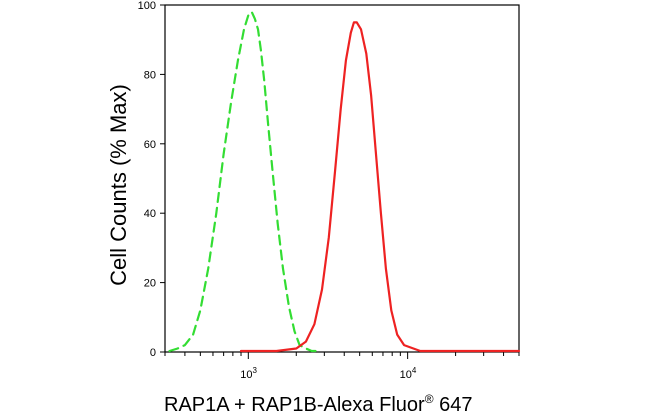 The width and height of the screenshot is (650, 420). Describe the element at coordinates (248, 373) in the screenshot. I see `x-tick-label: 10³` at that location.